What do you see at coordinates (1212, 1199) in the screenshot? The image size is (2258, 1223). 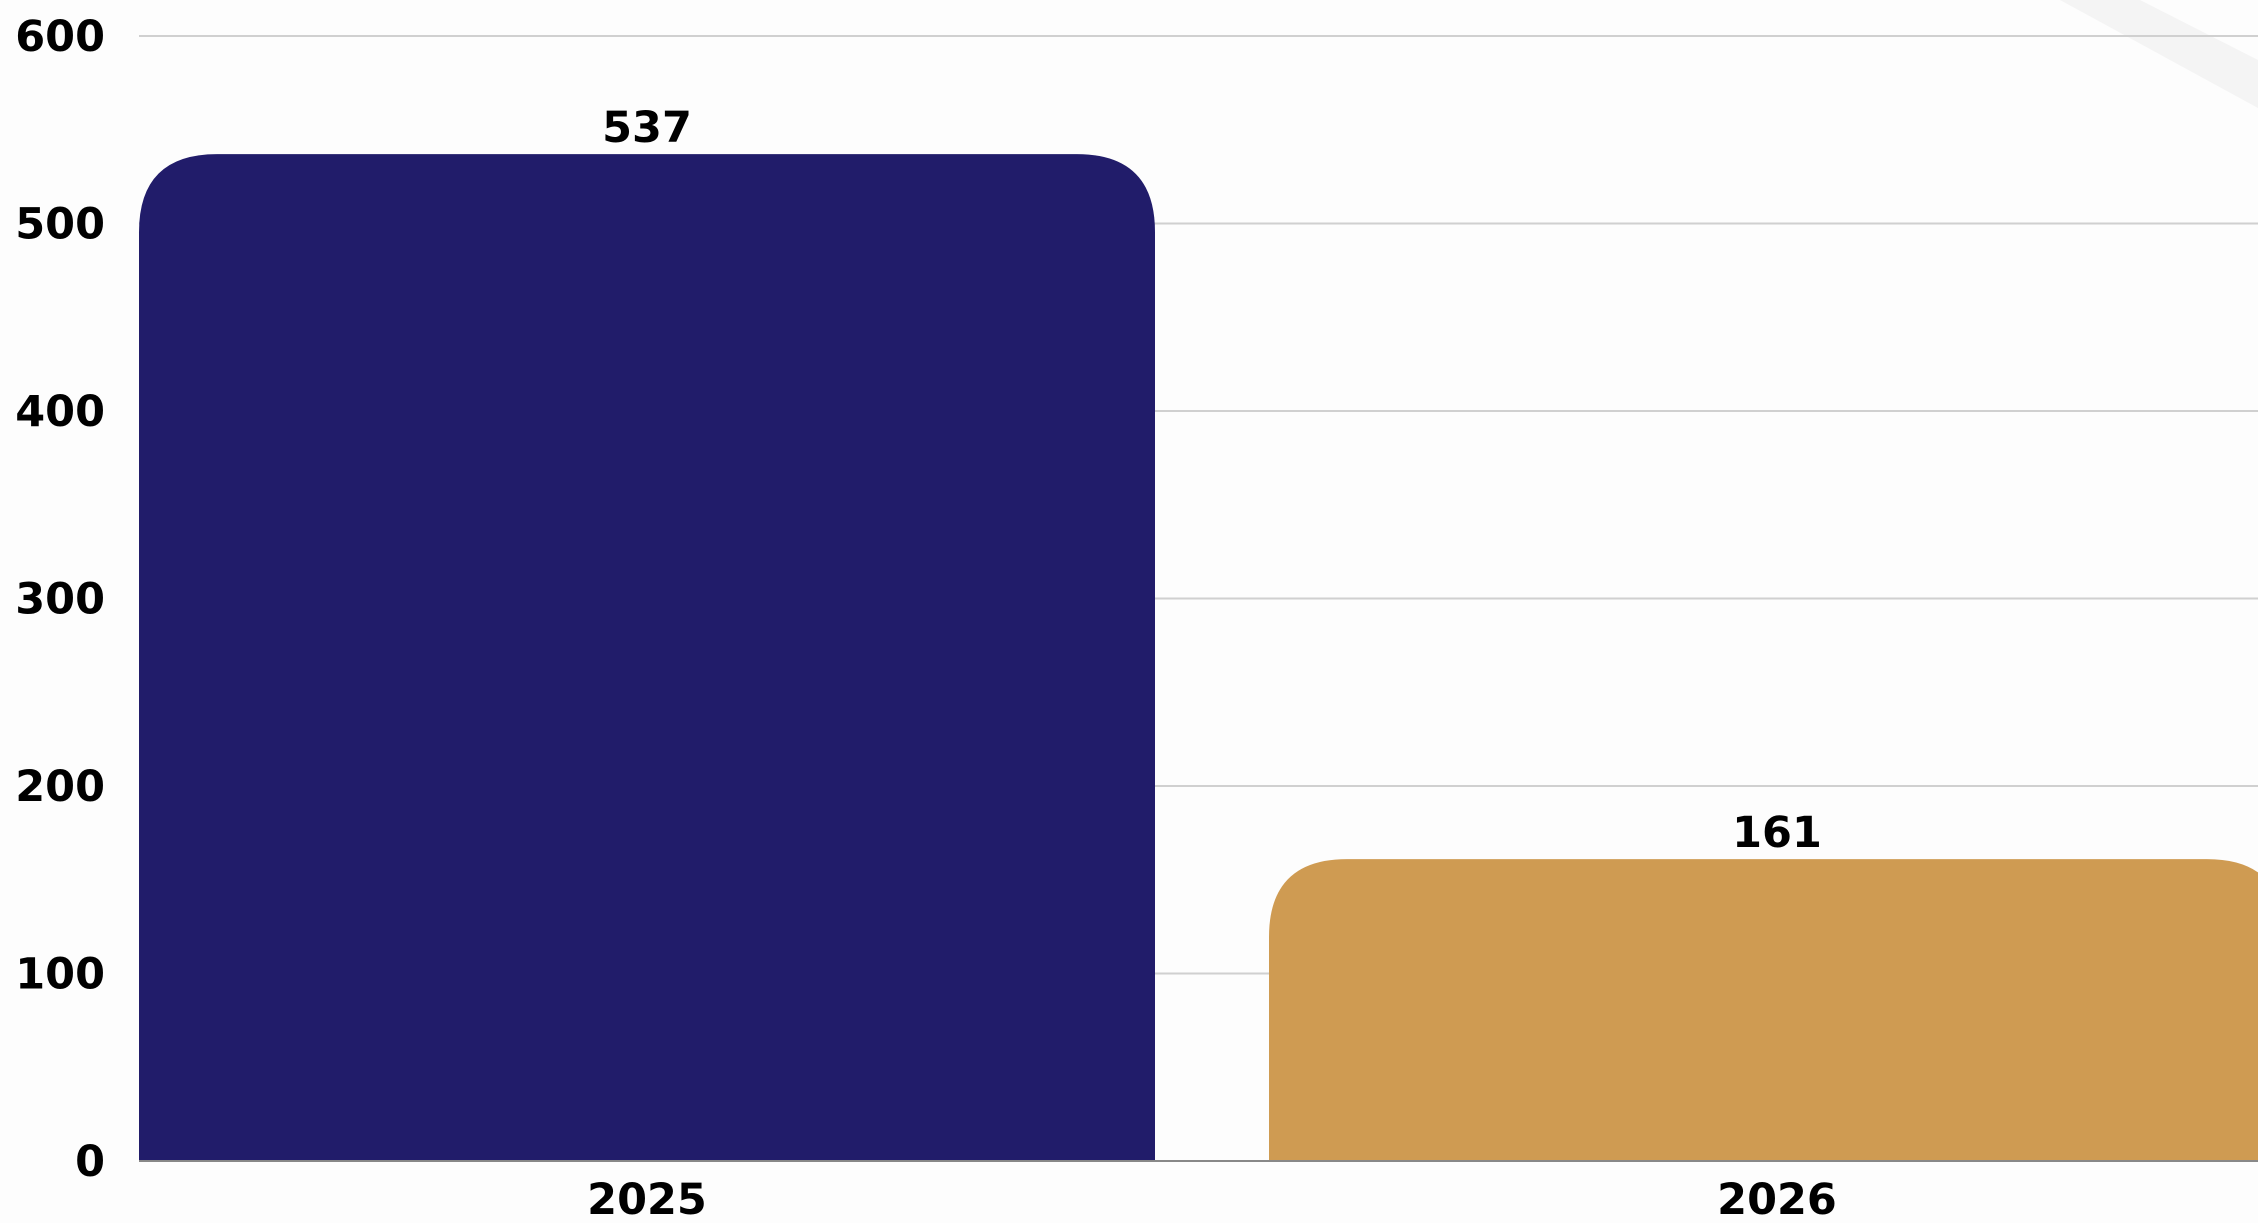 I see `x-axis-ticks: 2025 2026` at bounding box center [1212, 1199].